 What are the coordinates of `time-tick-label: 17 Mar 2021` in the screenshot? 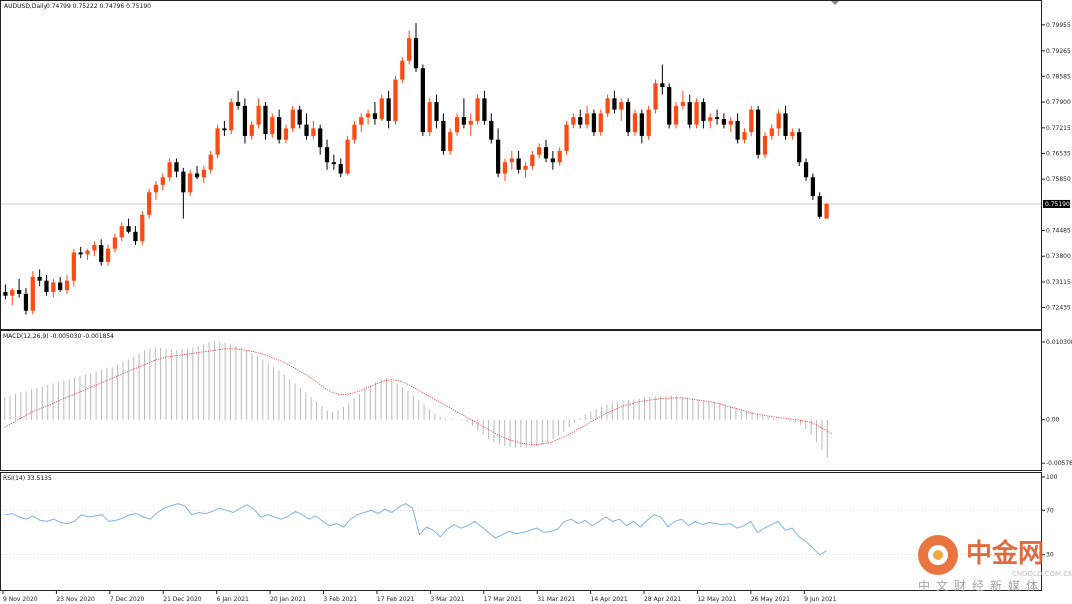 It's located at (503, 599).